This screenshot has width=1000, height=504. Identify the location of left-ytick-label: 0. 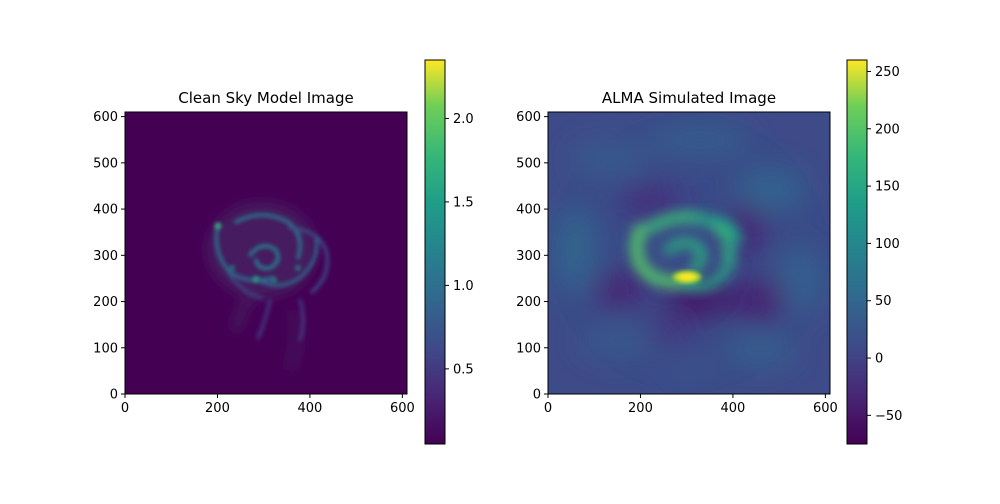
(114, 395).